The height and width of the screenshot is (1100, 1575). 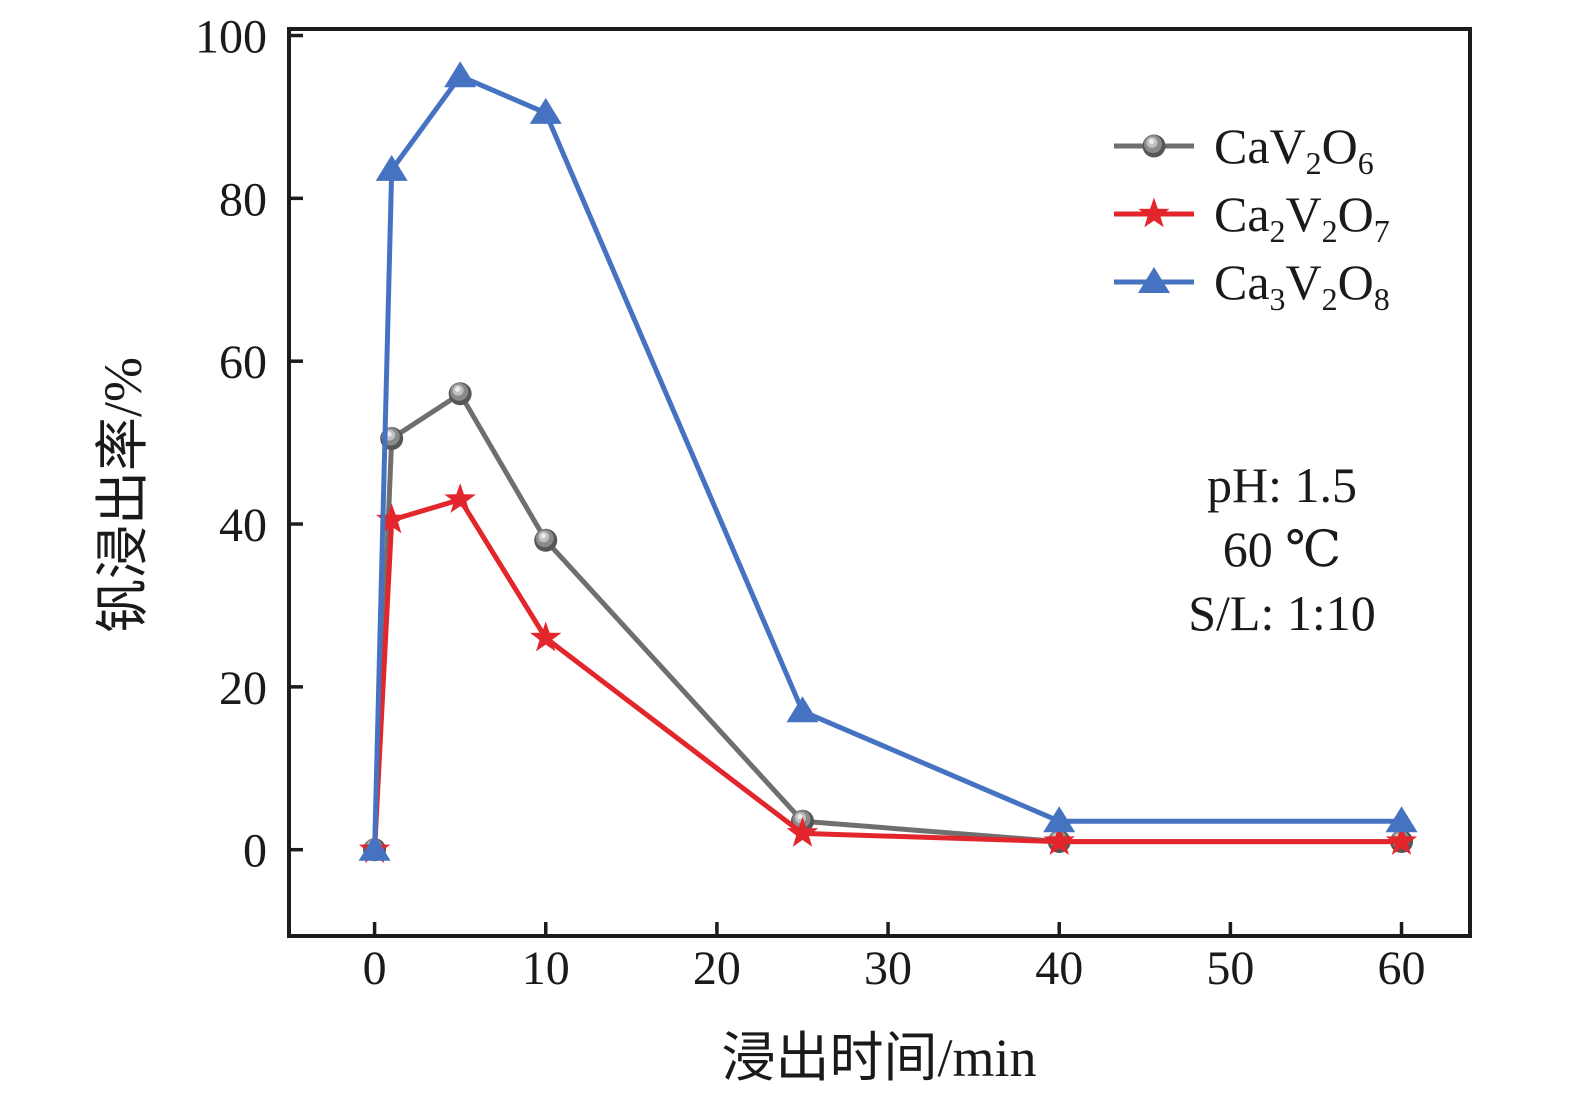 I want to click on legend-marker-sphere, so click(x=1154, y=146).